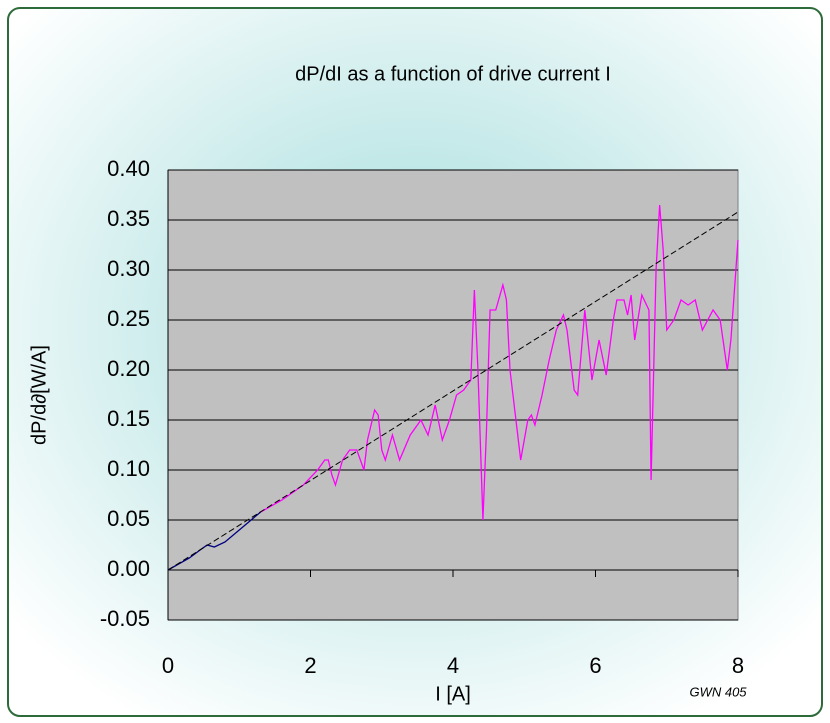  What do you see at coordinates (128, 168) in the screenshot?
I see `y-tick-label: 0.40` at bounding box center [128, 168].